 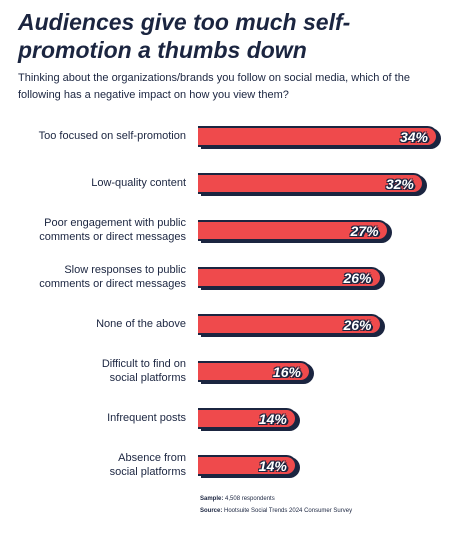 I want to click on category-label: Absence from social platforms, so click(x=147, y=465).